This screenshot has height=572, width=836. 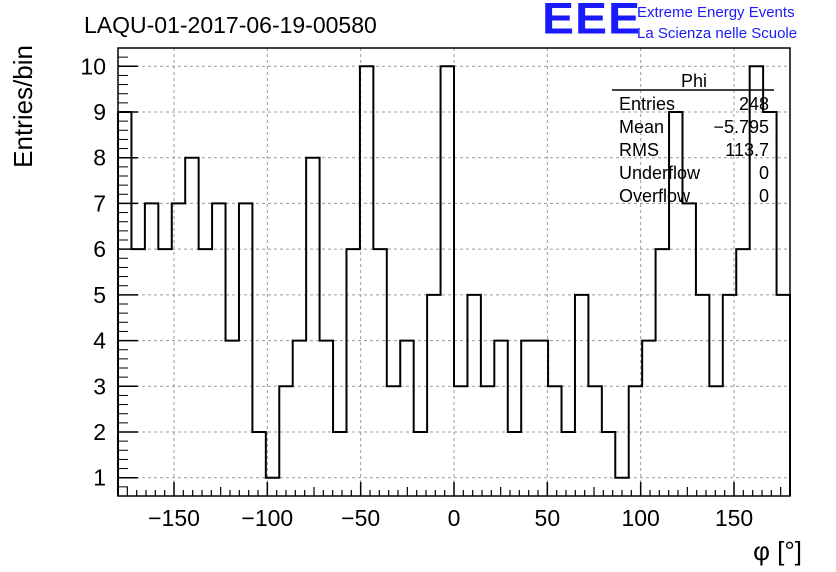 I want to click on eee-logo-line2: La Scienza nelle Scuole, so click(x=717, y=33).